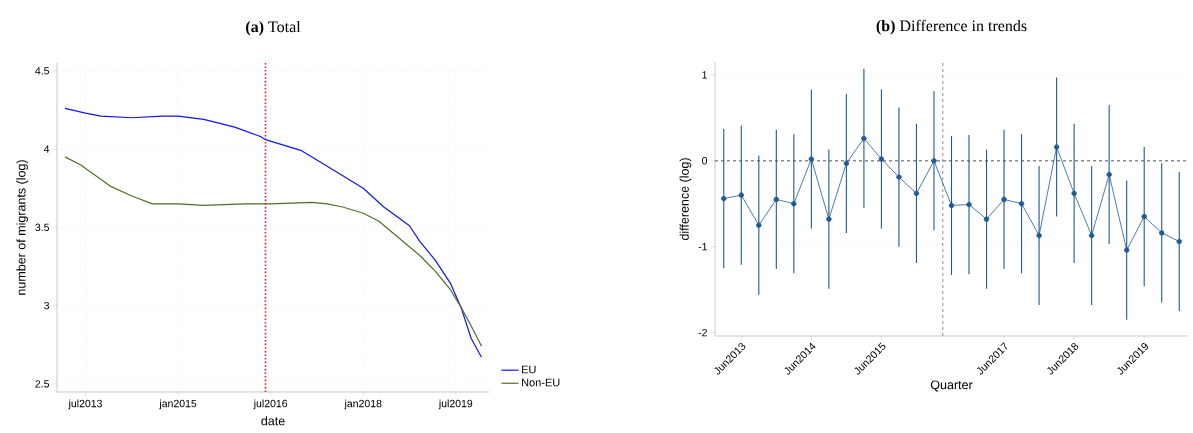  Describe the element at coordinates (702, 332) in the screenshot. I see `y-tick-label: -2` at that location.